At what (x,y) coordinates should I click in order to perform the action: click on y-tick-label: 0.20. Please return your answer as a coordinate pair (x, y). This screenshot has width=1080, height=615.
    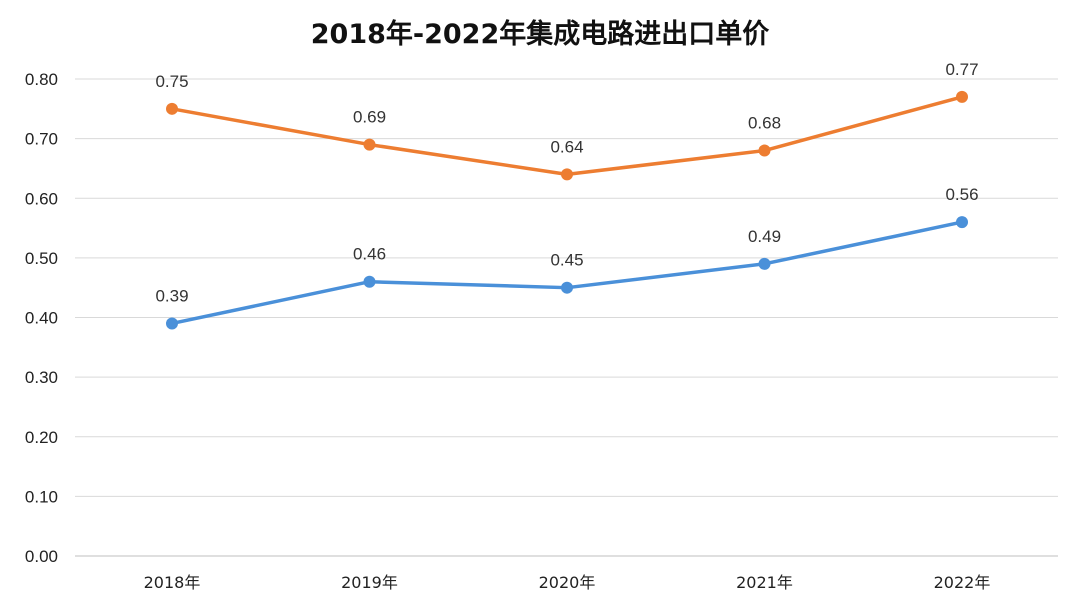
    Looking at the image, I should click on (41, 437).